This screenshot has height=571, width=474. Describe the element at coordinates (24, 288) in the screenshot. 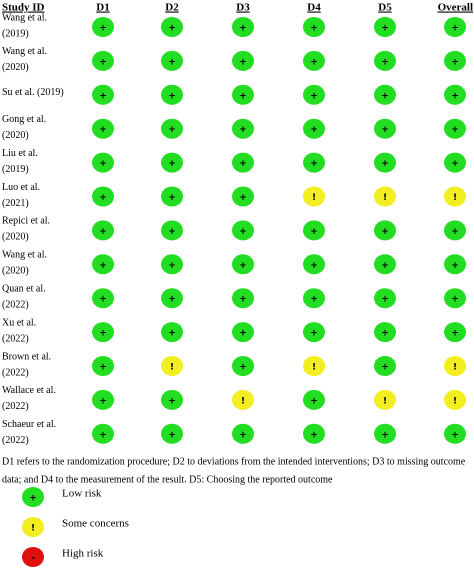

I see `study-label: Quan et al.` at that location.